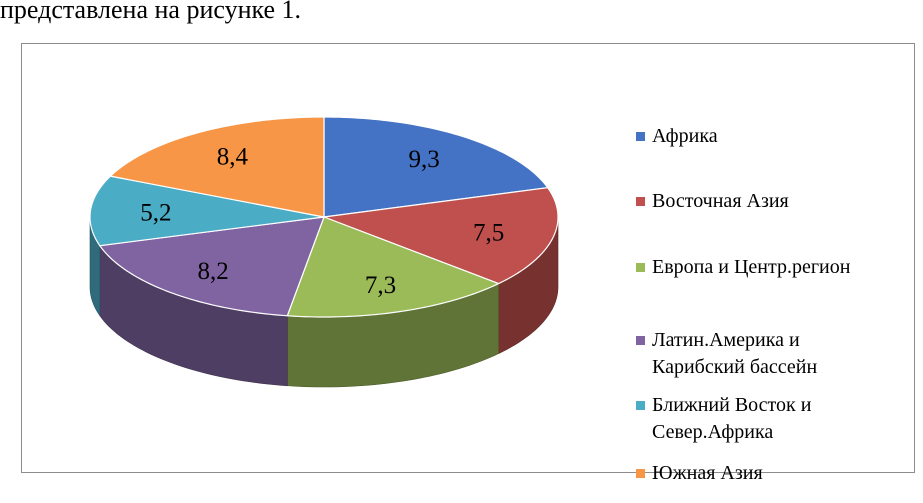 Image resolution: width=923 pixels, height=503 pixels. I want to click on data-label-5: 8,4, so click(233, 157).